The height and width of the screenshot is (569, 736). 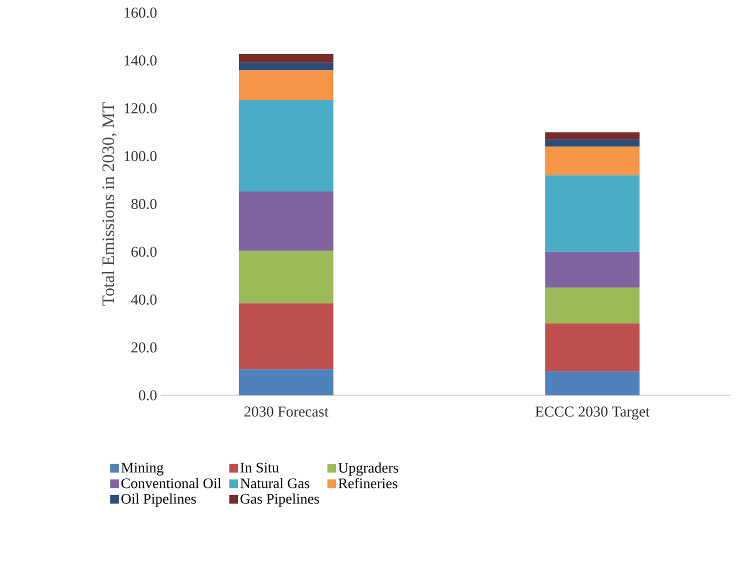 What do you see at coordinates (144, 204) in the screenshot?
I see `y-tick-label: 80.0` at bounding box center [144, 204].